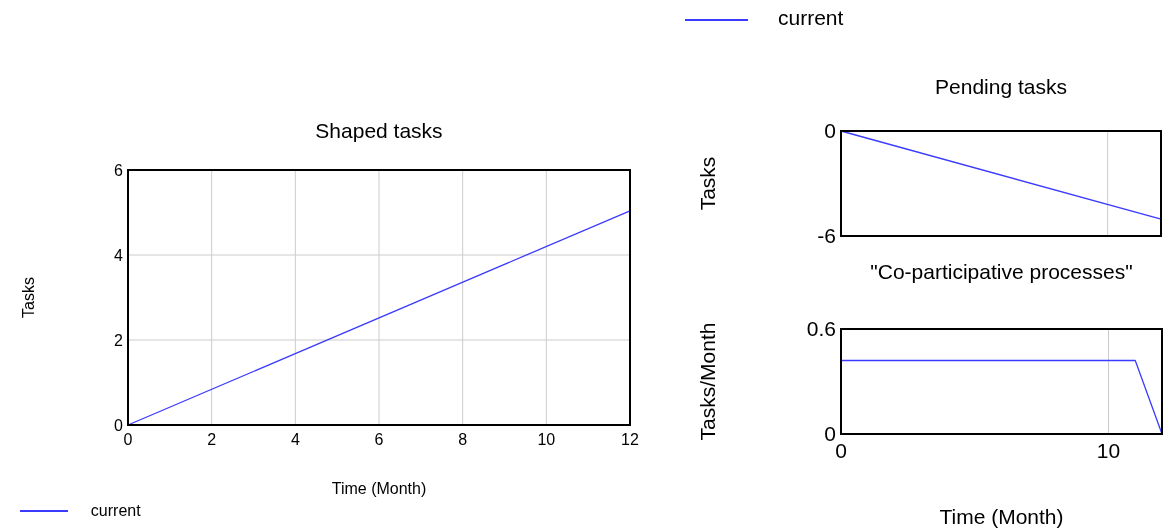 The width and height of the screenshot is (1167, 531). What do you see at coordinates (821, 329) in the screenshot?
I see `y-tick-label: 0.6` at bounding box center [821, 329].